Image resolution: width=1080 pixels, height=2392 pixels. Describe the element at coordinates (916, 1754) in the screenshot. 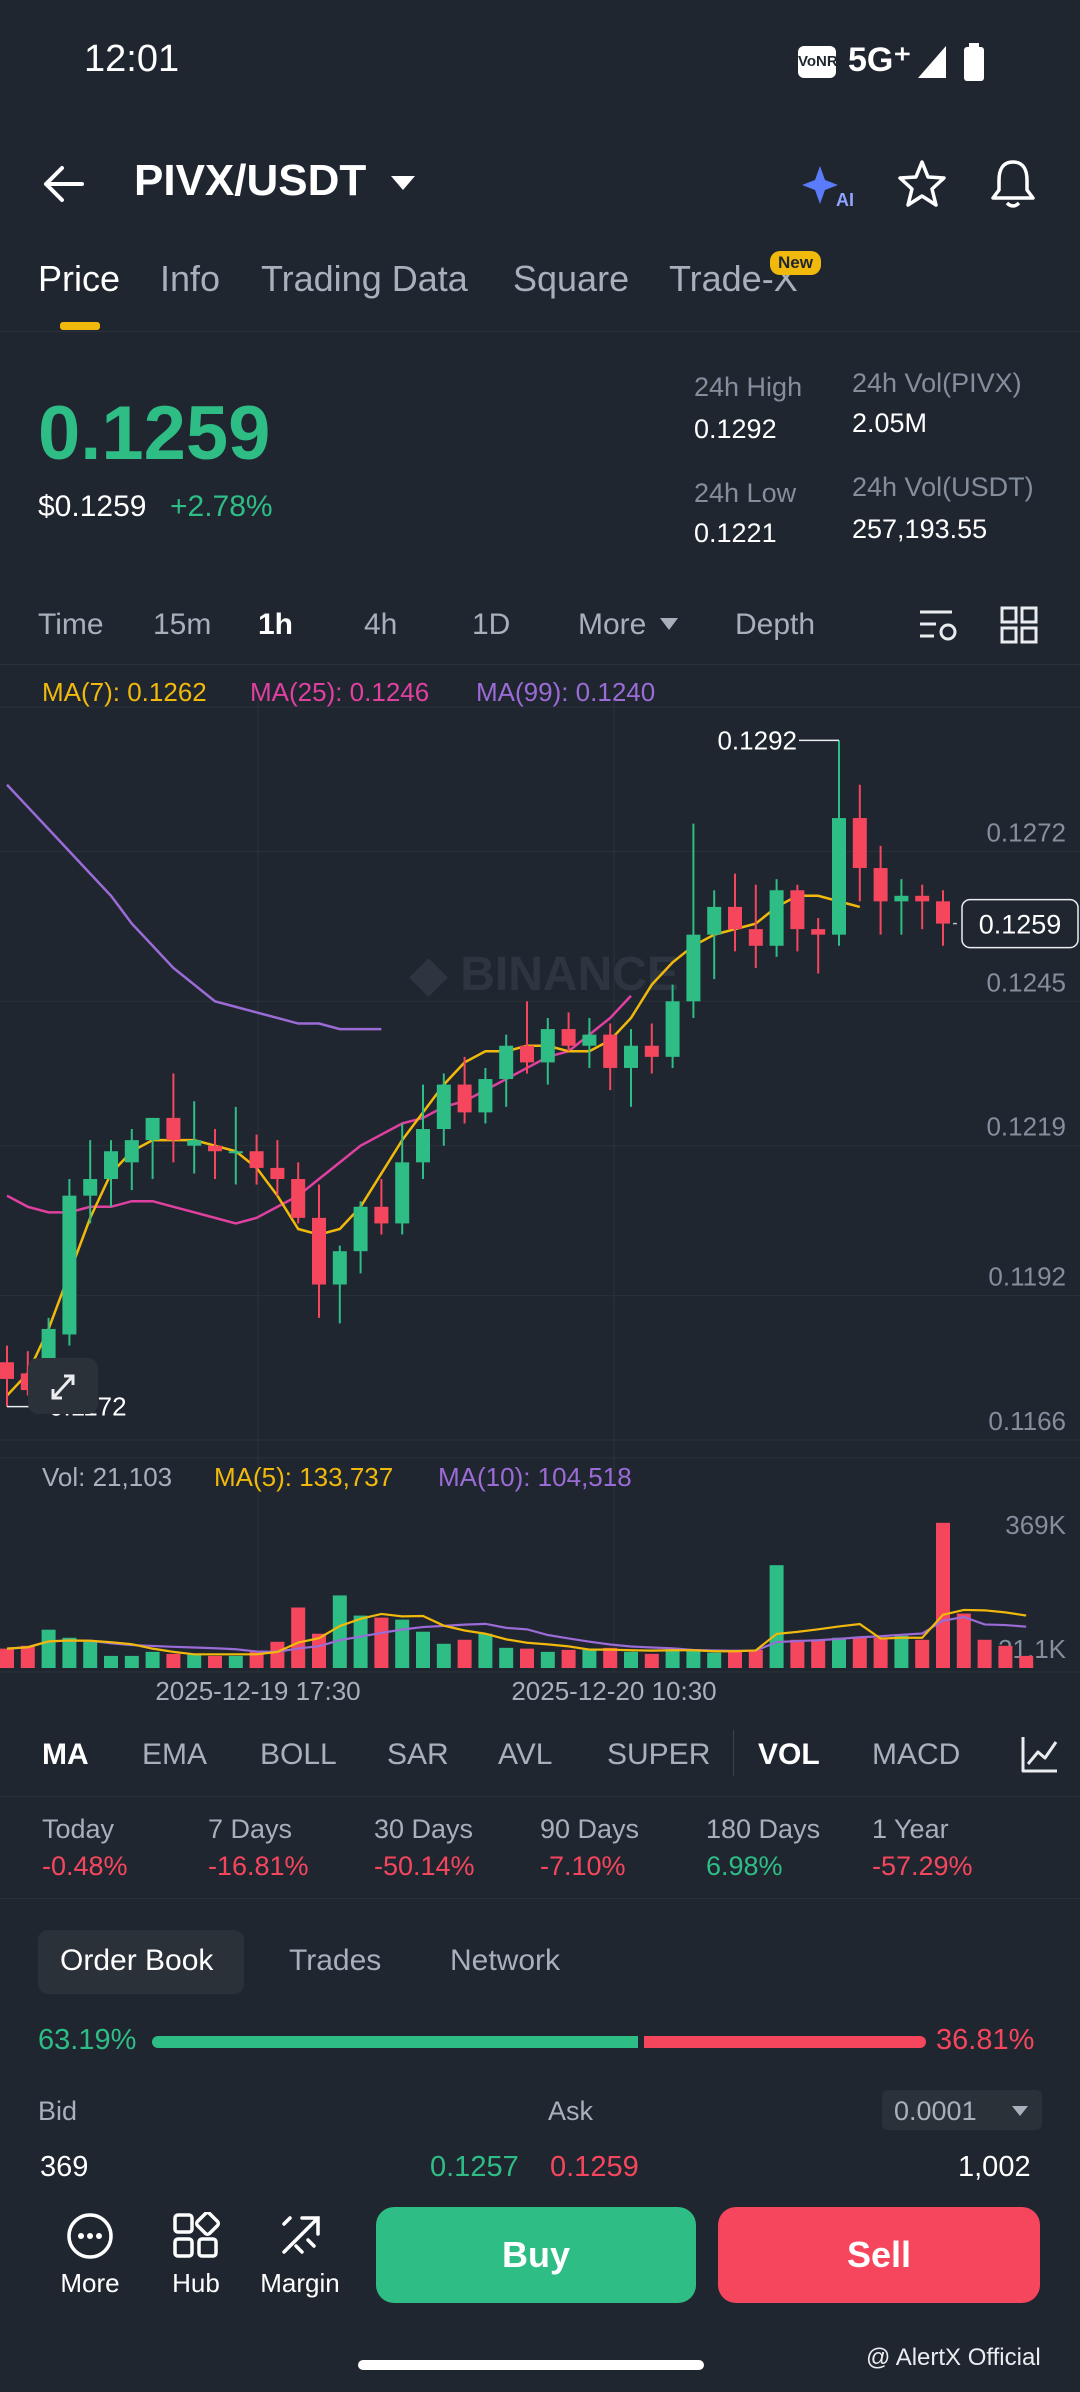

I see `indicator-macd: MACD` at that location.